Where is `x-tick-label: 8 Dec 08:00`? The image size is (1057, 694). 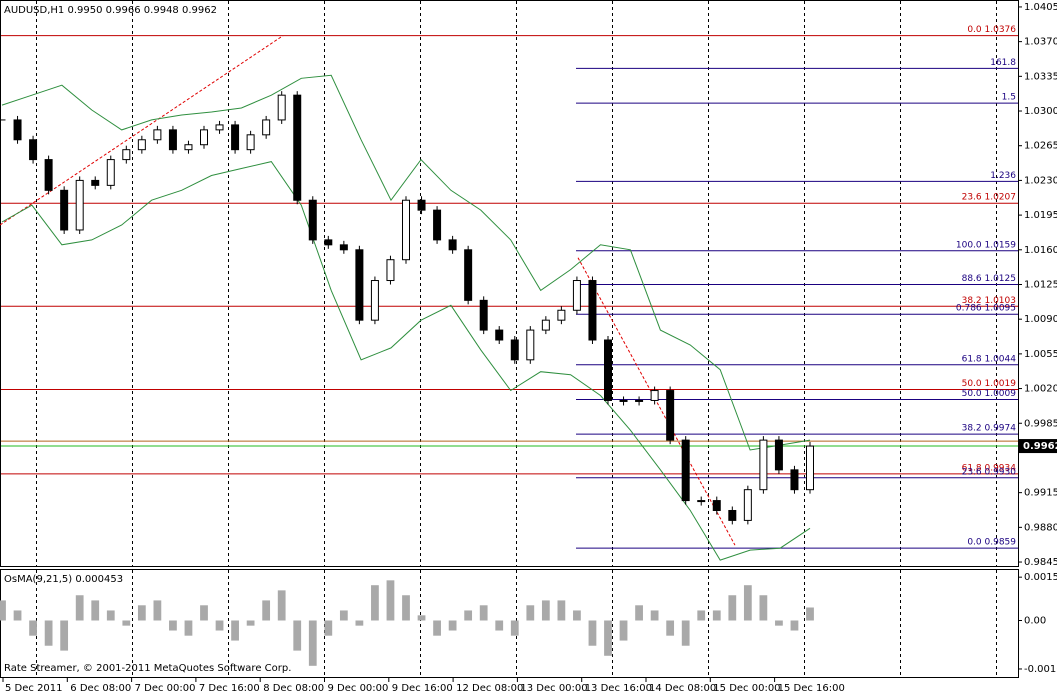
x-tick-label: 8 Dec 08:00 is located at coordinates (293, 688).